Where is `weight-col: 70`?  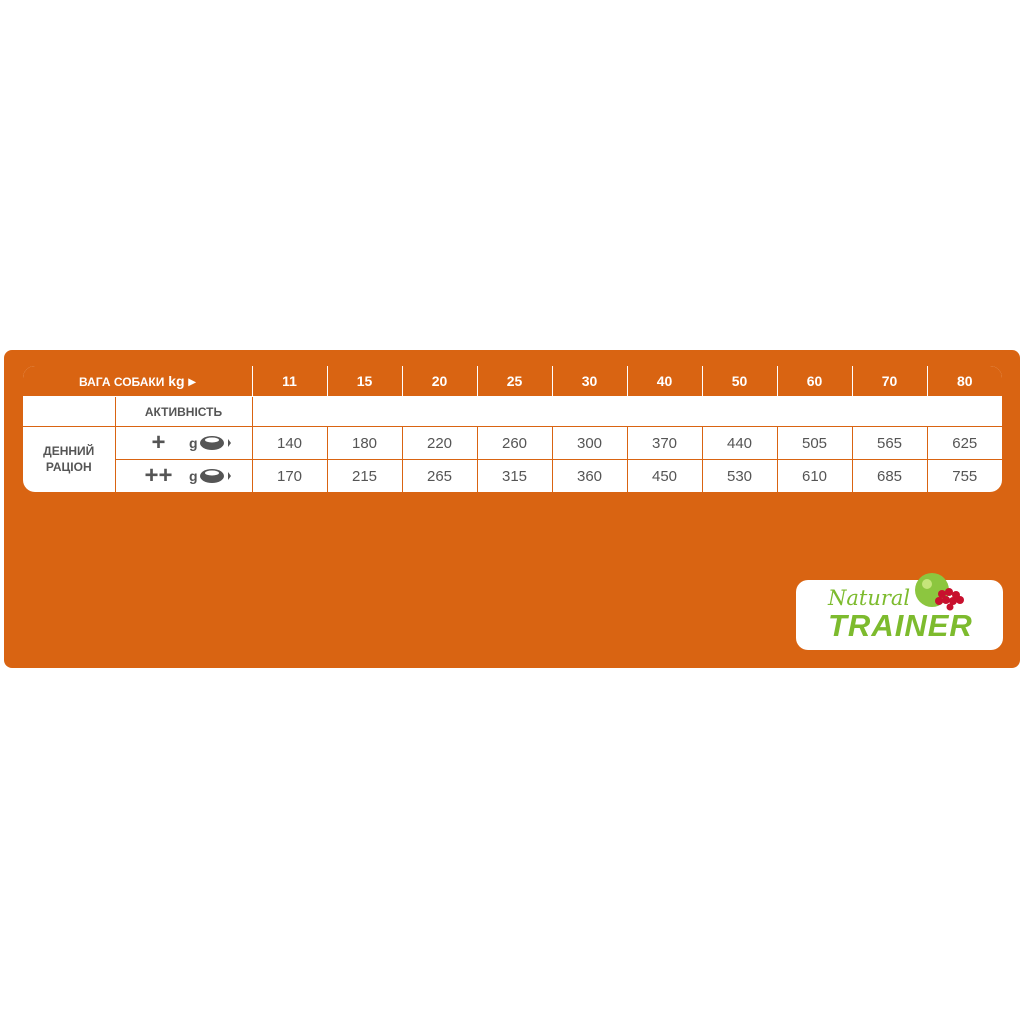
weight-col: 70 is located at coordinates (889, 381).